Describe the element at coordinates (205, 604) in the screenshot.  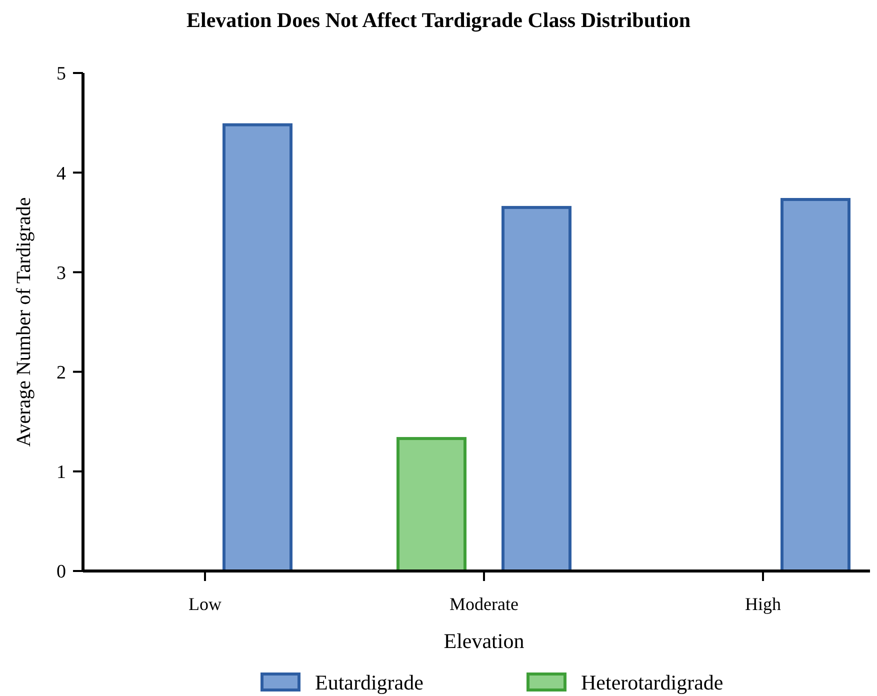
I see `x-tick-label: Low` at that location.